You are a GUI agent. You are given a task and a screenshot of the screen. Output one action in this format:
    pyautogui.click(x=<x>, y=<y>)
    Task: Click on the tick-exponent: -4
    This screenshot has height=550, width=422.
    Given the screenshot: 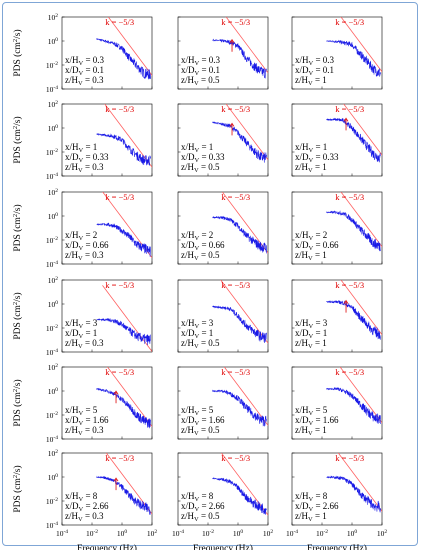 What is the action you would take?
    pyautogui.click(x=55, y=263)
    